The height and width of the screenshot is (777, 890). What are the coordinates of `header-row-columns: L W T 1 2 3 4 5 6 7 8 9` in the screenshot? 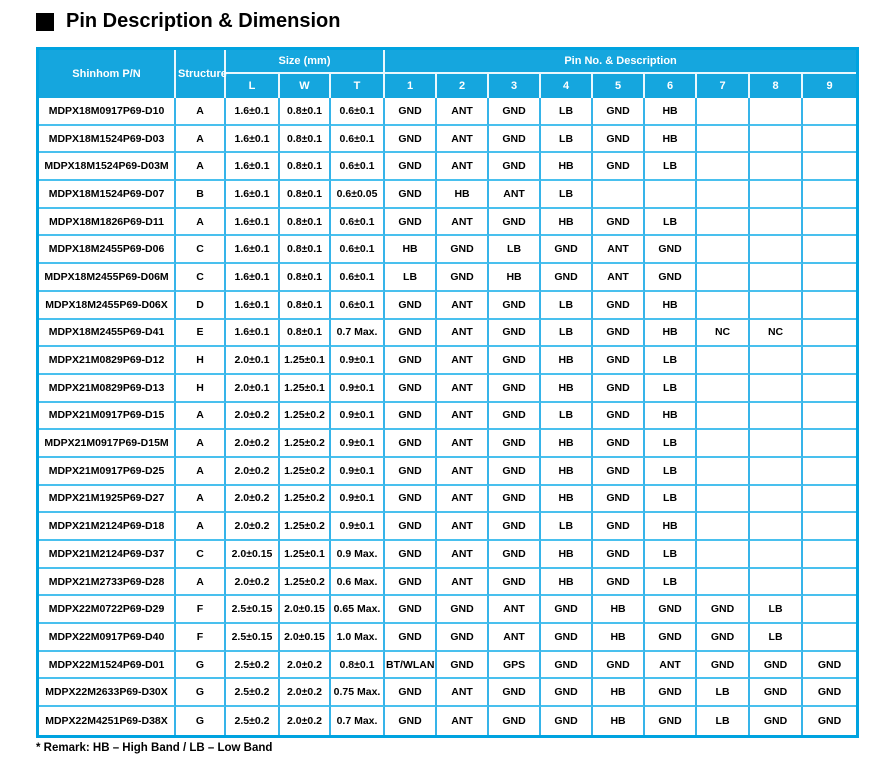 It's located at (448, 86).